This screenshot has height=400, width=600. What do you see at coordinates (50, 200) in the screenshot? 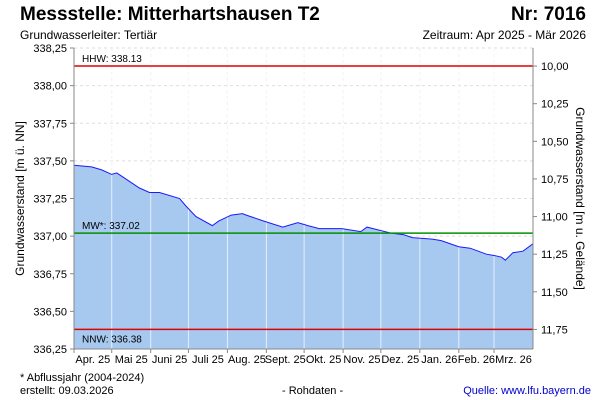
I see `y-tick-label: 337,25` at bounding box center [50, 200].